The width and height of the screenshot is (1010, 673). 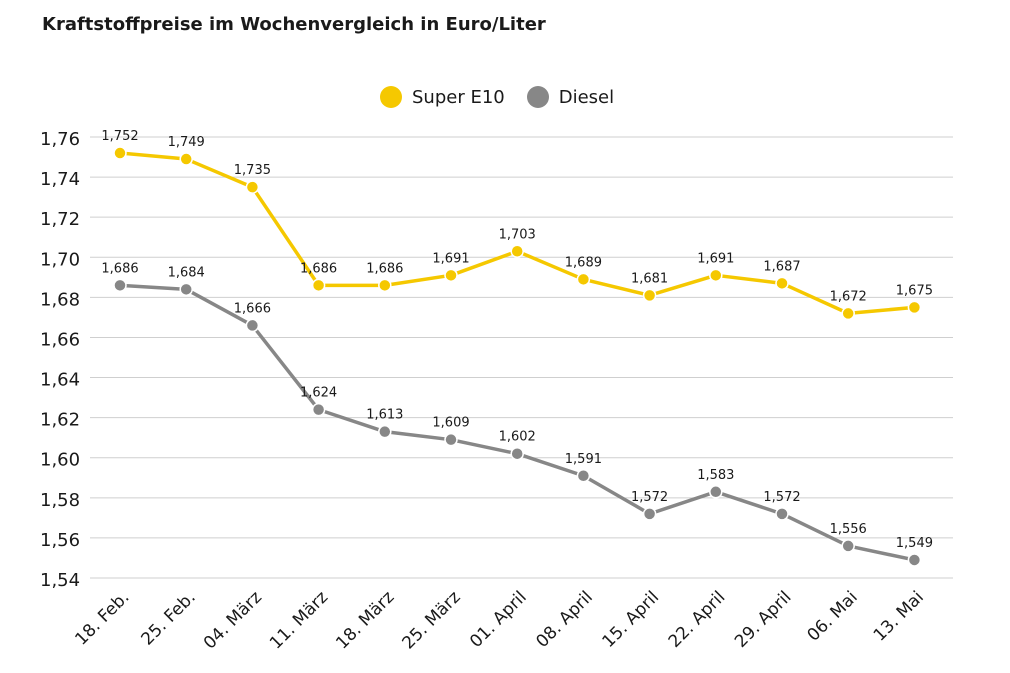 I want to click on chart-legend: Super E10 Diesel, so click(x=508, y=97).